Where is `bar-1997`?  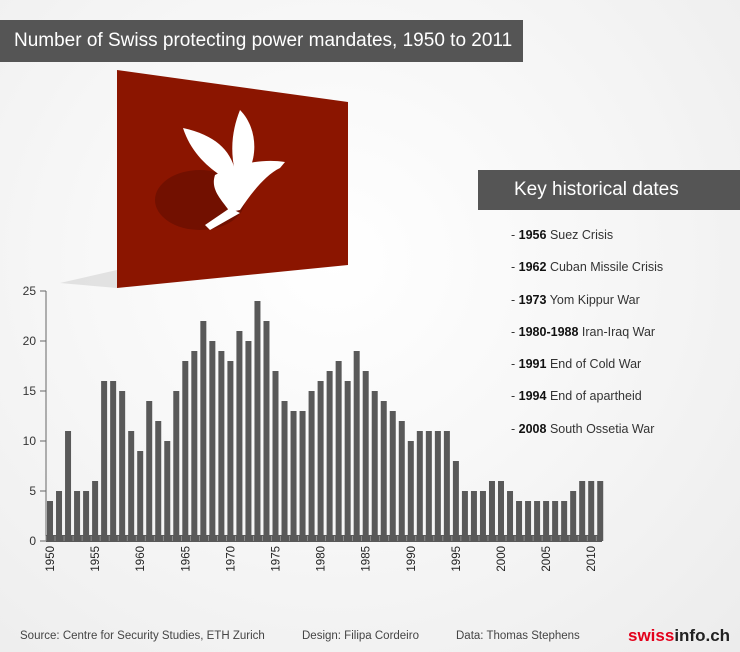
bar-1997 is located at coordinates (473, 516).